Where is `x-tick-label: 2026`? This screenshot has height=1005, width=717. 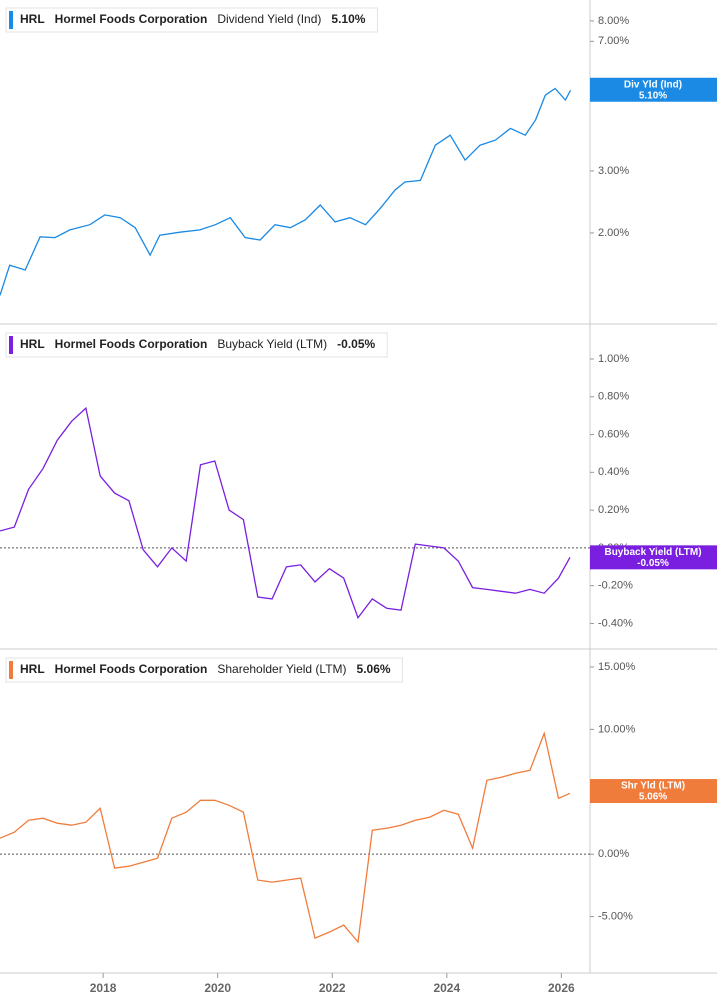 x-tick-label: 2026 is located at coordinates (561, 988).